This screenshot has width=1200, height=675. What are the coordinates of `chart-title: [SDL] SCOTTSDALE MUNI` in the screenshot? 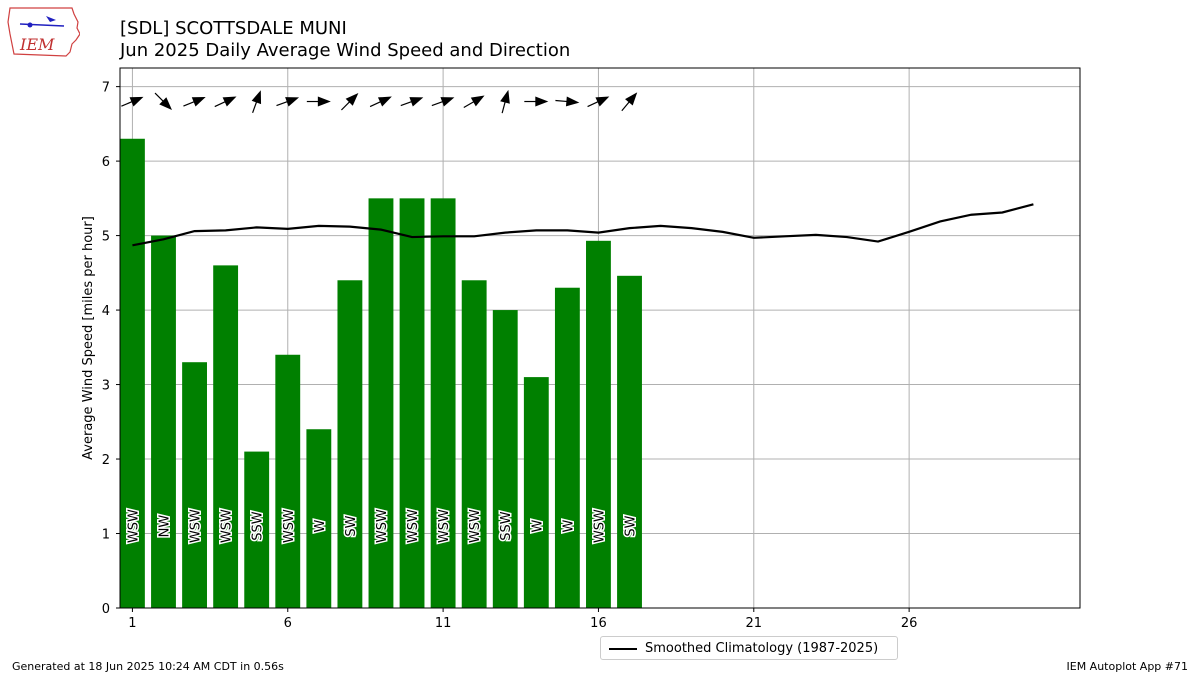 It's located at (233, 28).